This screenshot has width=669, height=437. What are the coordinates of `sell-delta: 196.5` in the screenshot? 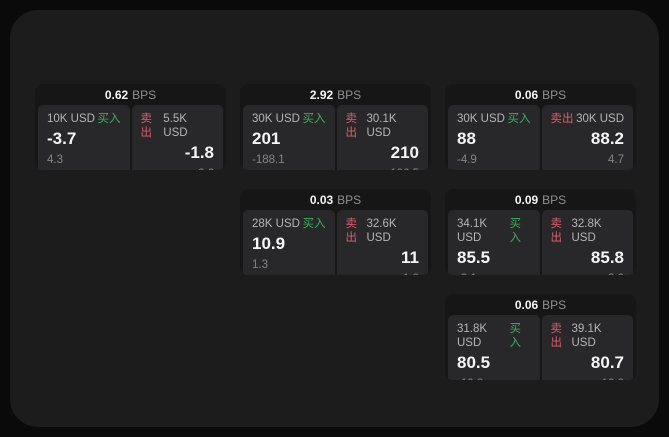 It's located at (382, 168).